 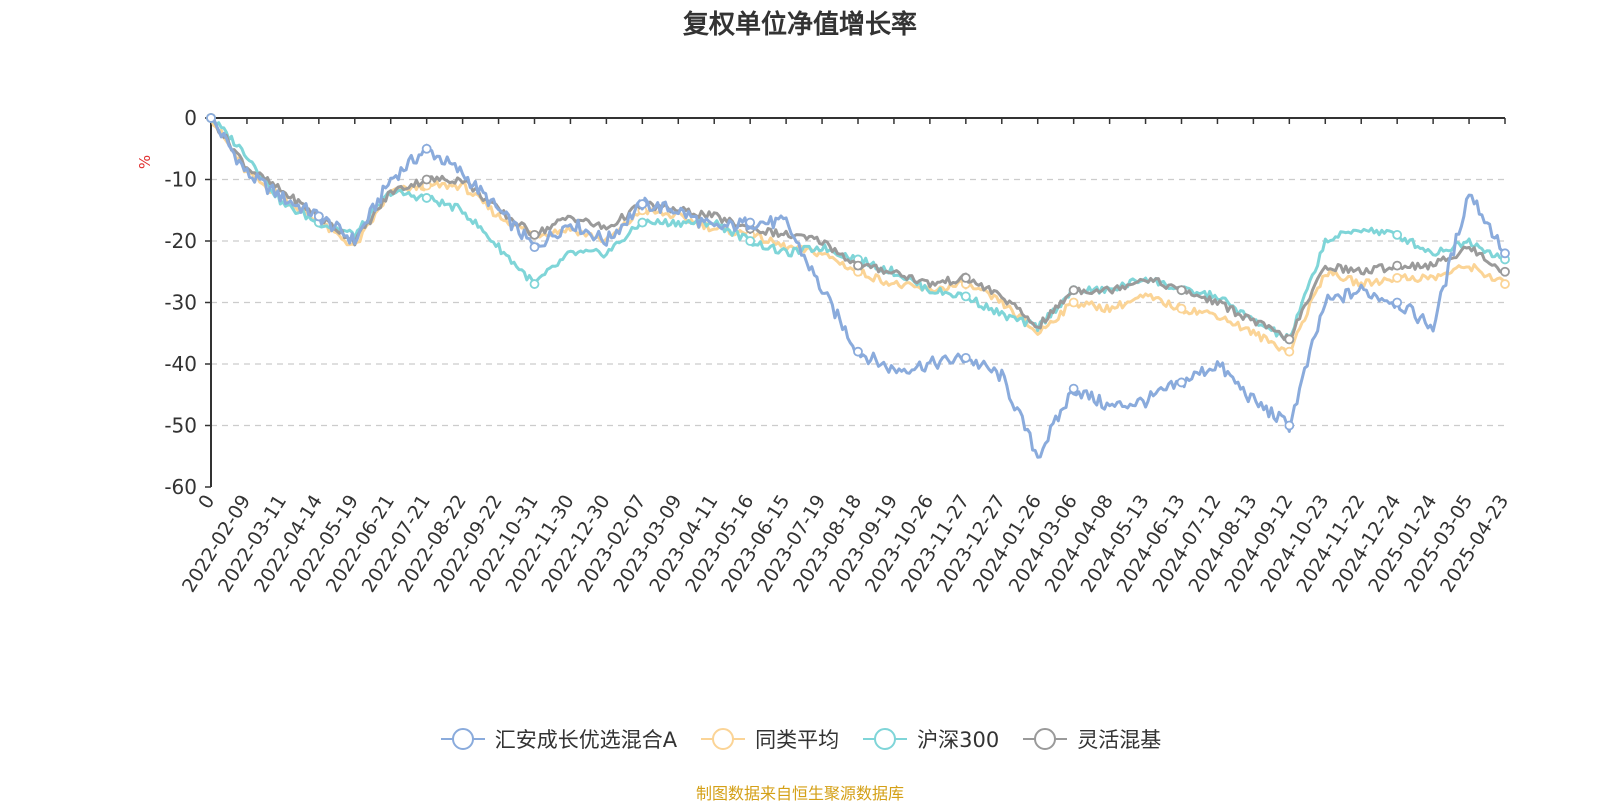 What do you see at coordinates (180, 487) in the screenshot?
I see `y-tick-label: -60` at bounding box center [180, 487].